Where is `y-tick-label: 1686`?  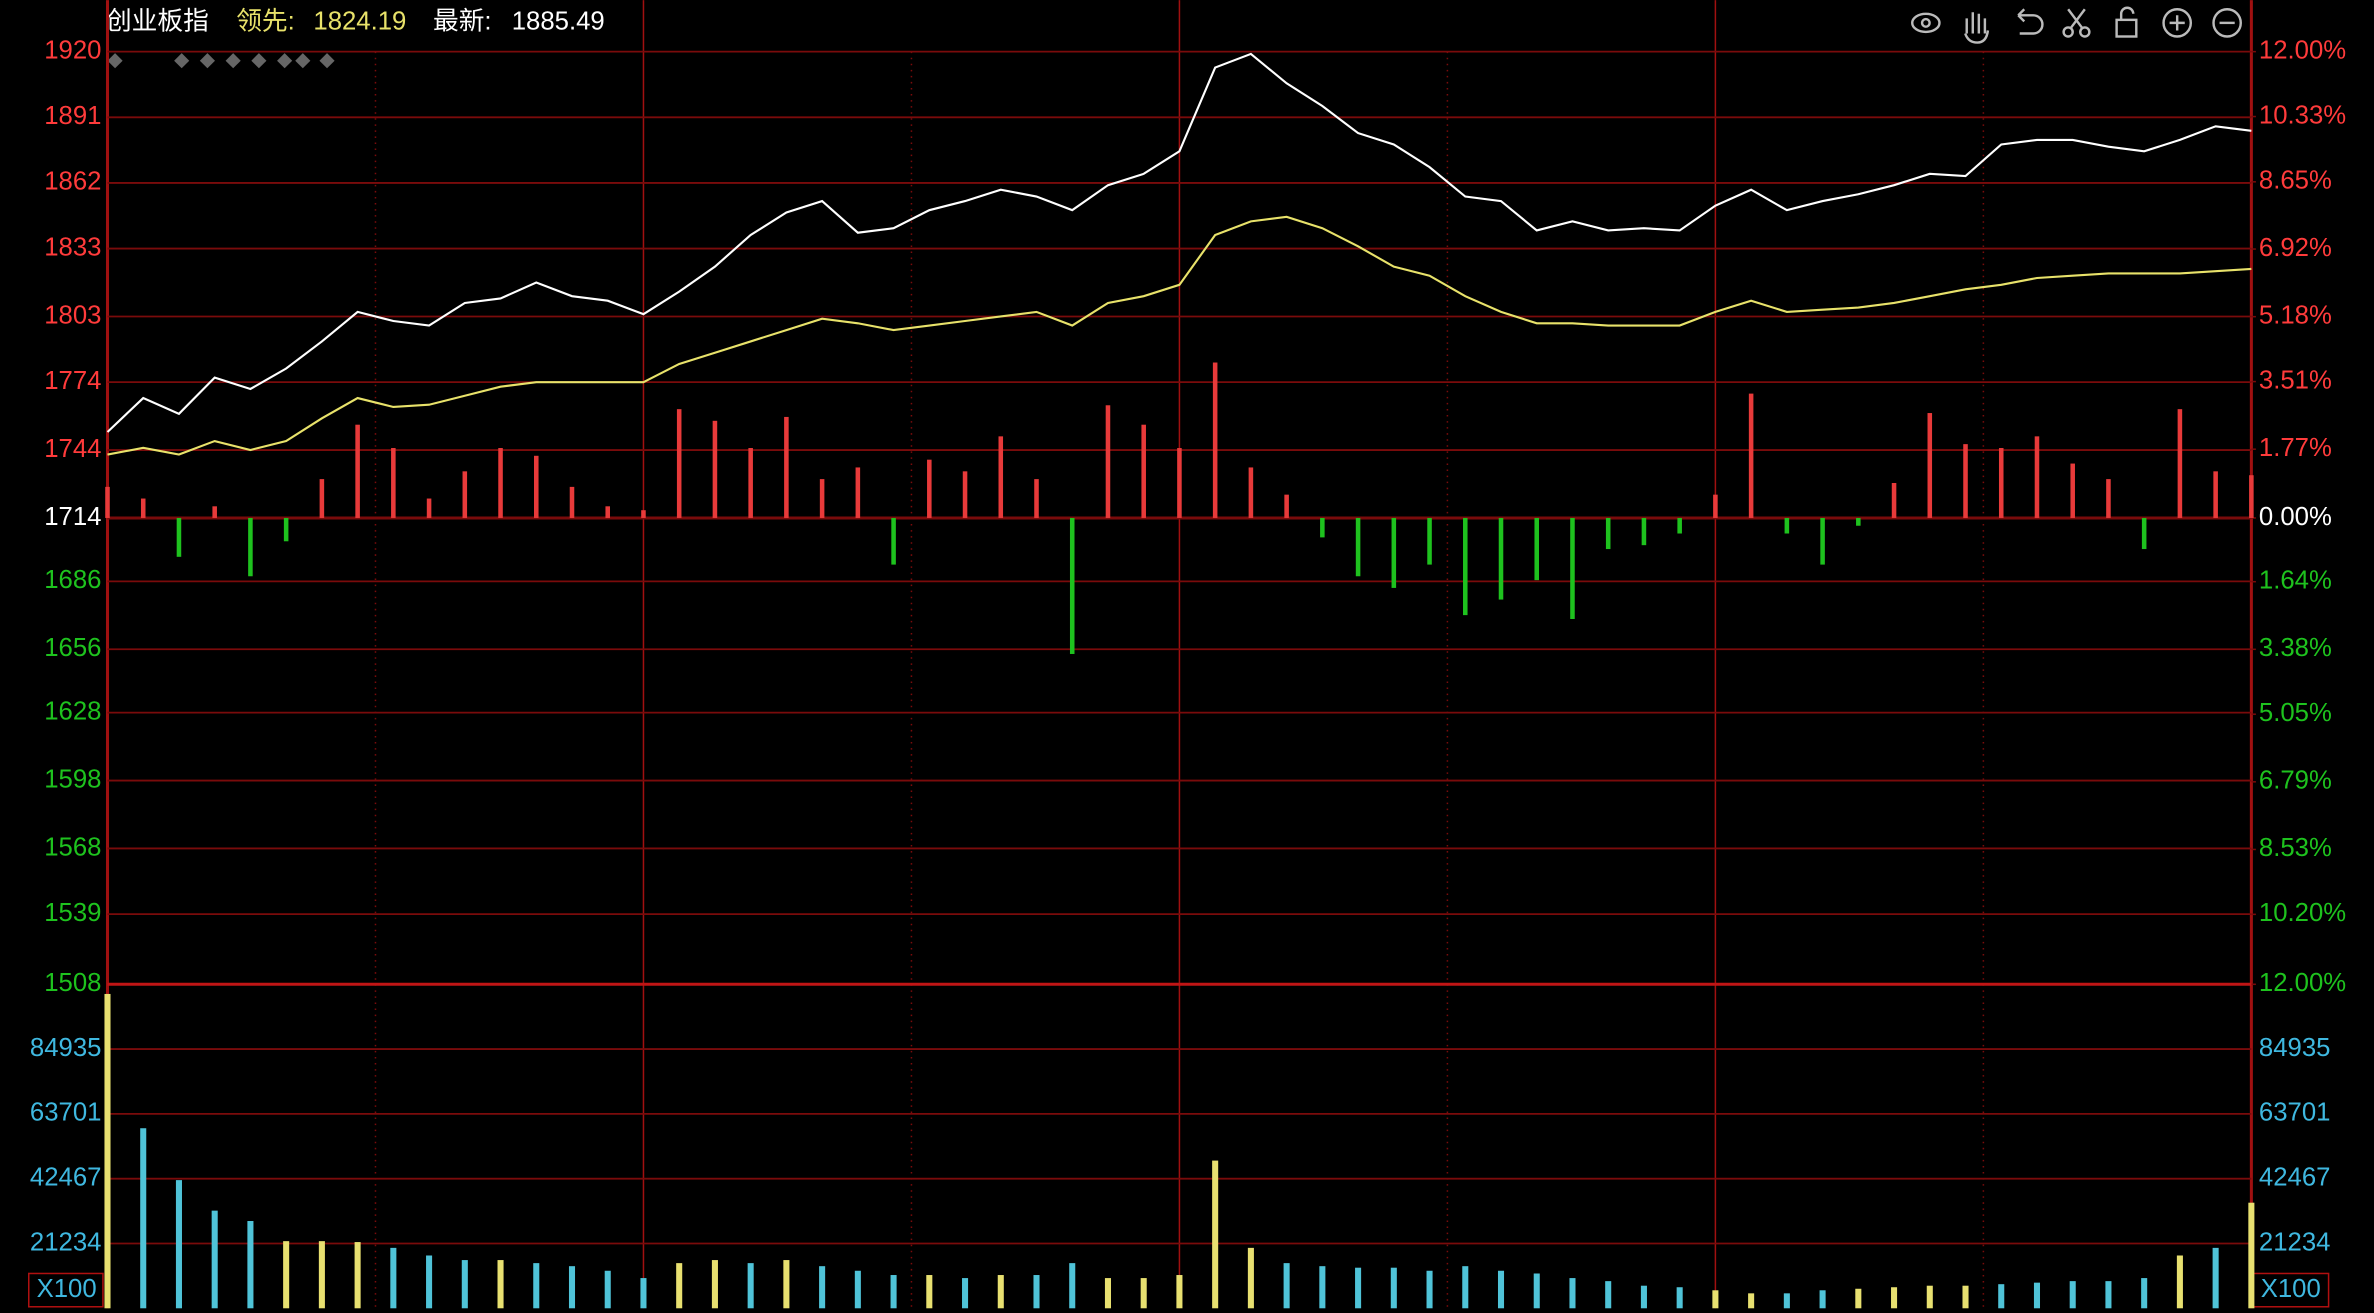 y-tick-label: 1686 is located at coordinates (72, 580).